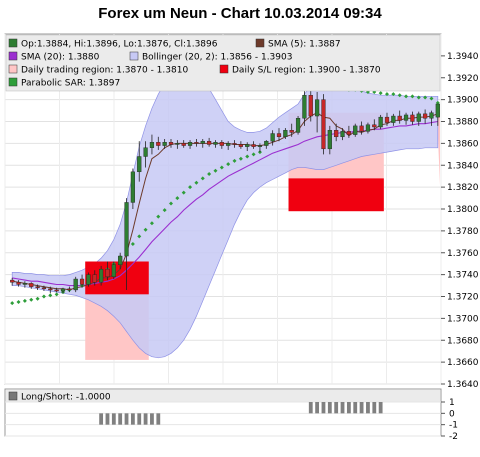 This screenshot has height=457, width=480. Describe the element at coordinates (463, 57) in the screenshot. I see `y-tick-label: 1.3940` at that location.